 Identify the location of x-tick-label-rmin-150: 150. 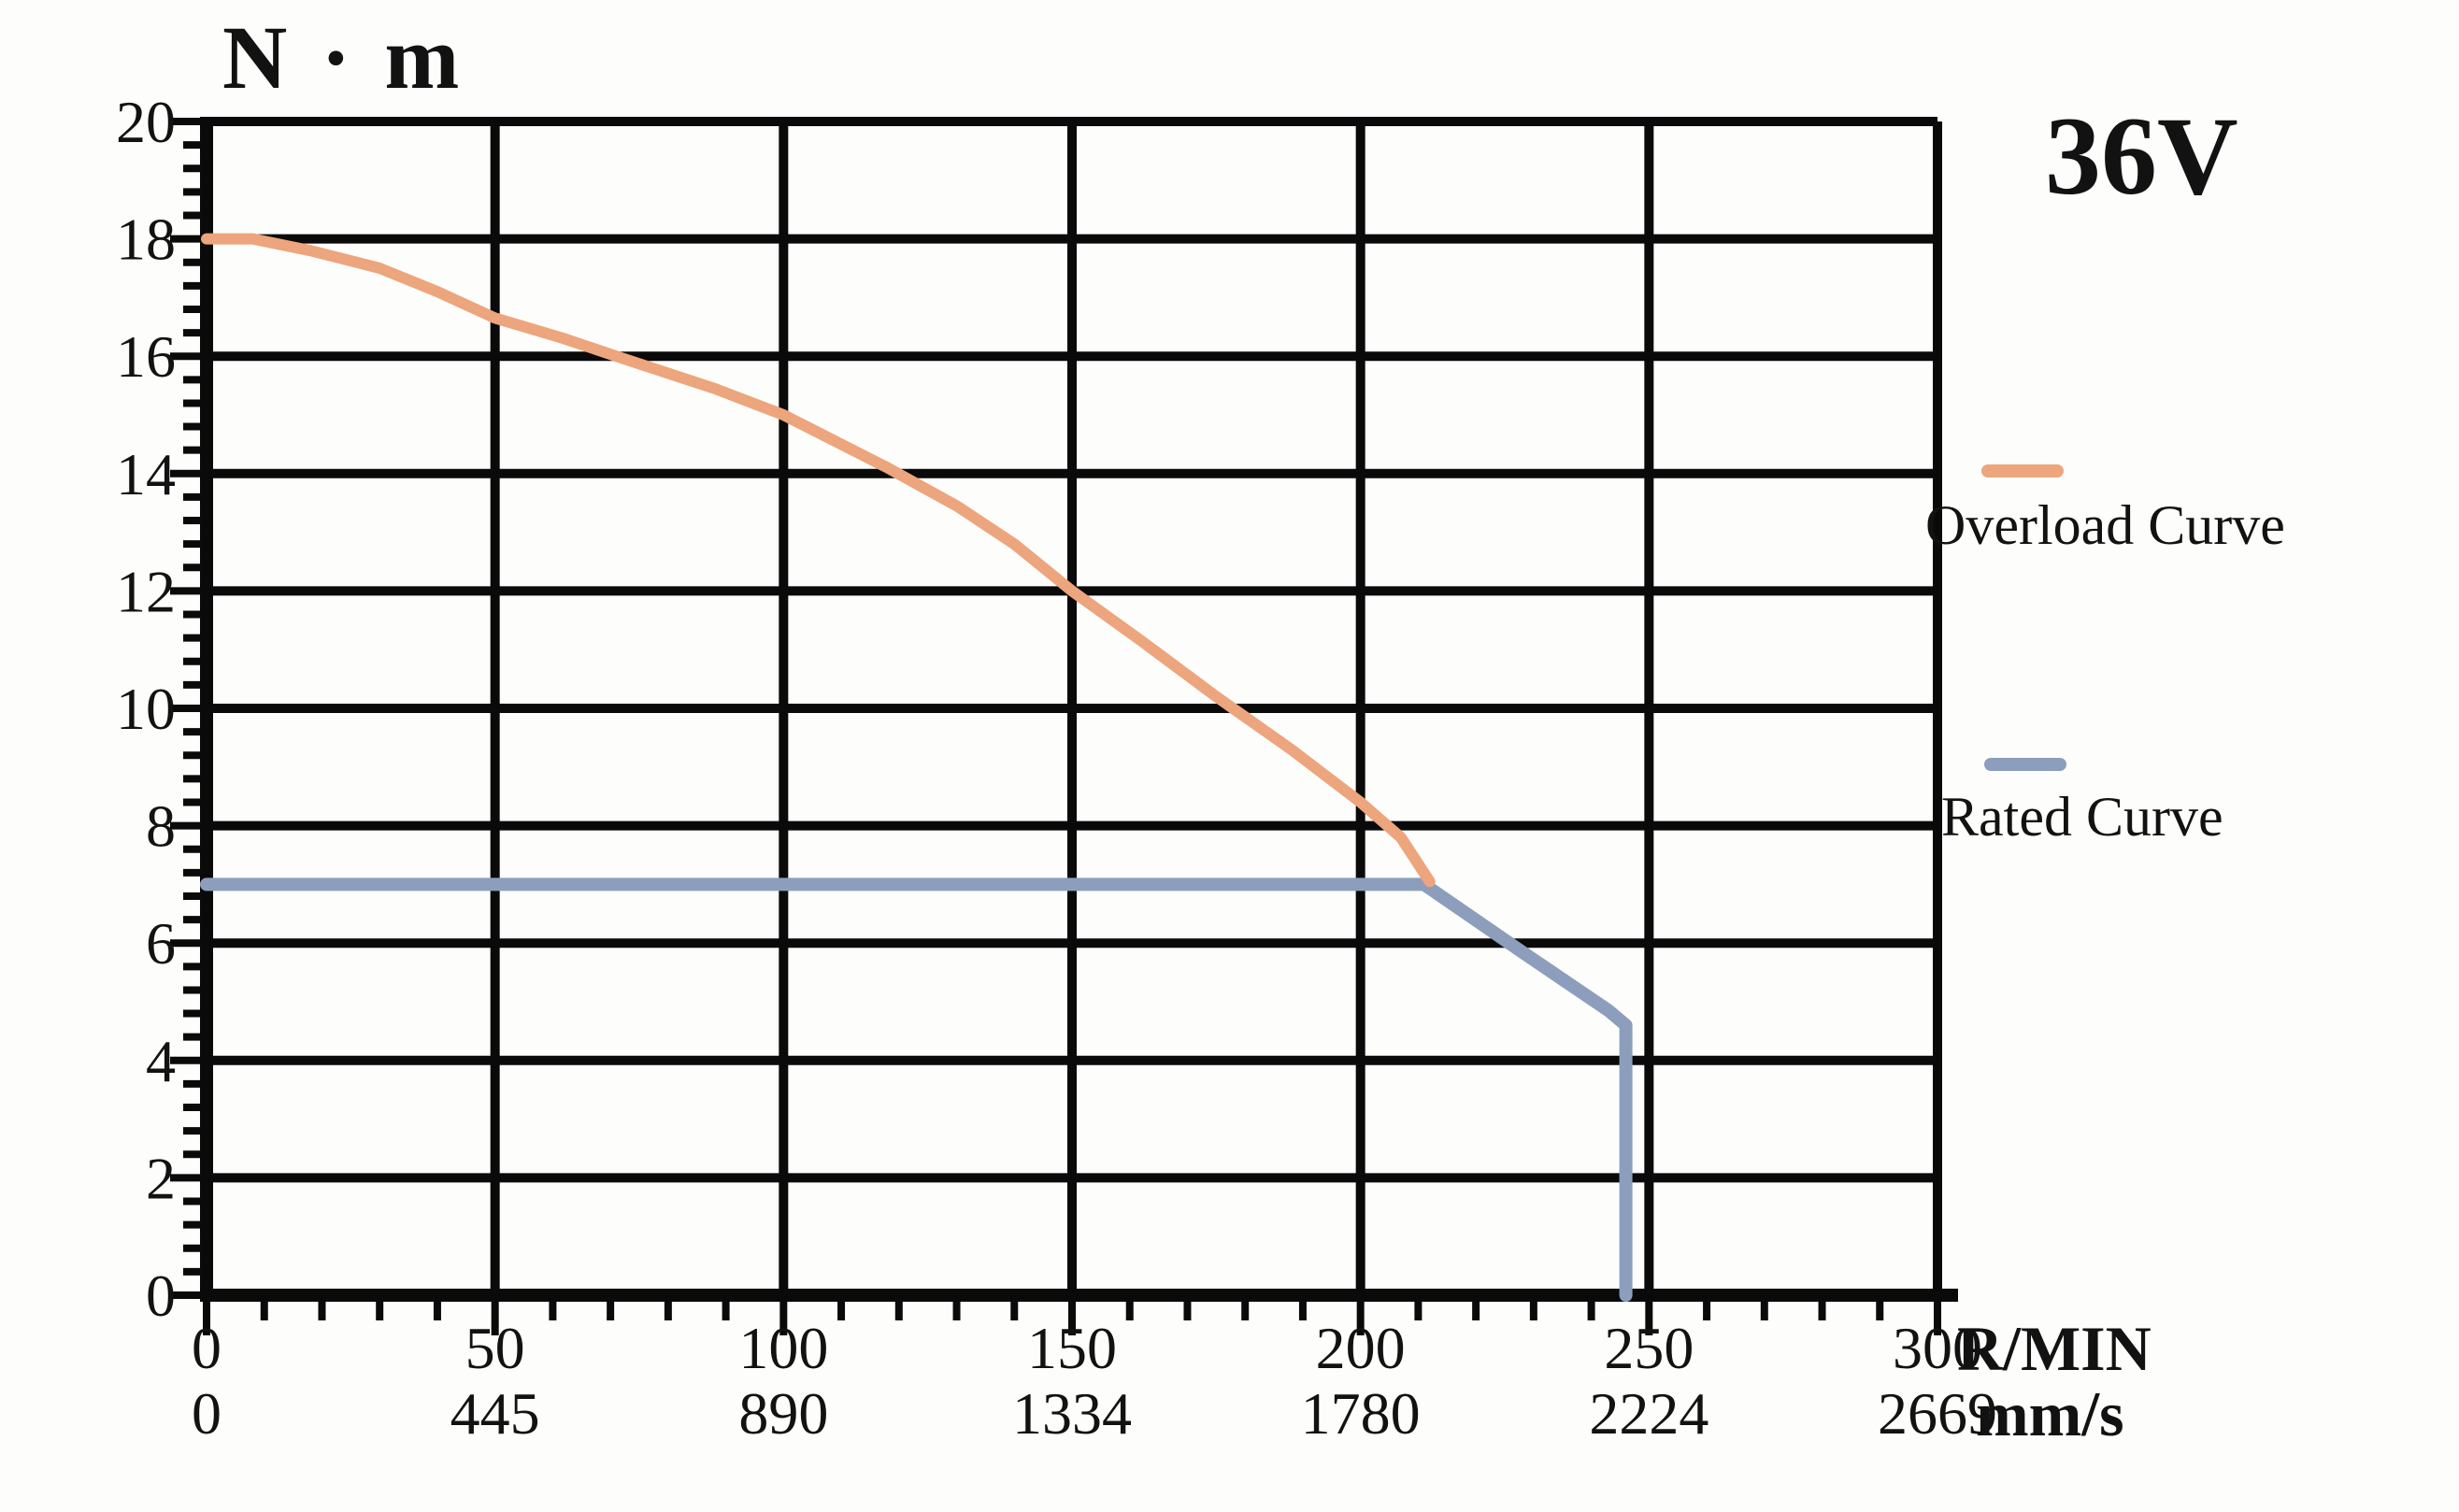
(1072, 1348).